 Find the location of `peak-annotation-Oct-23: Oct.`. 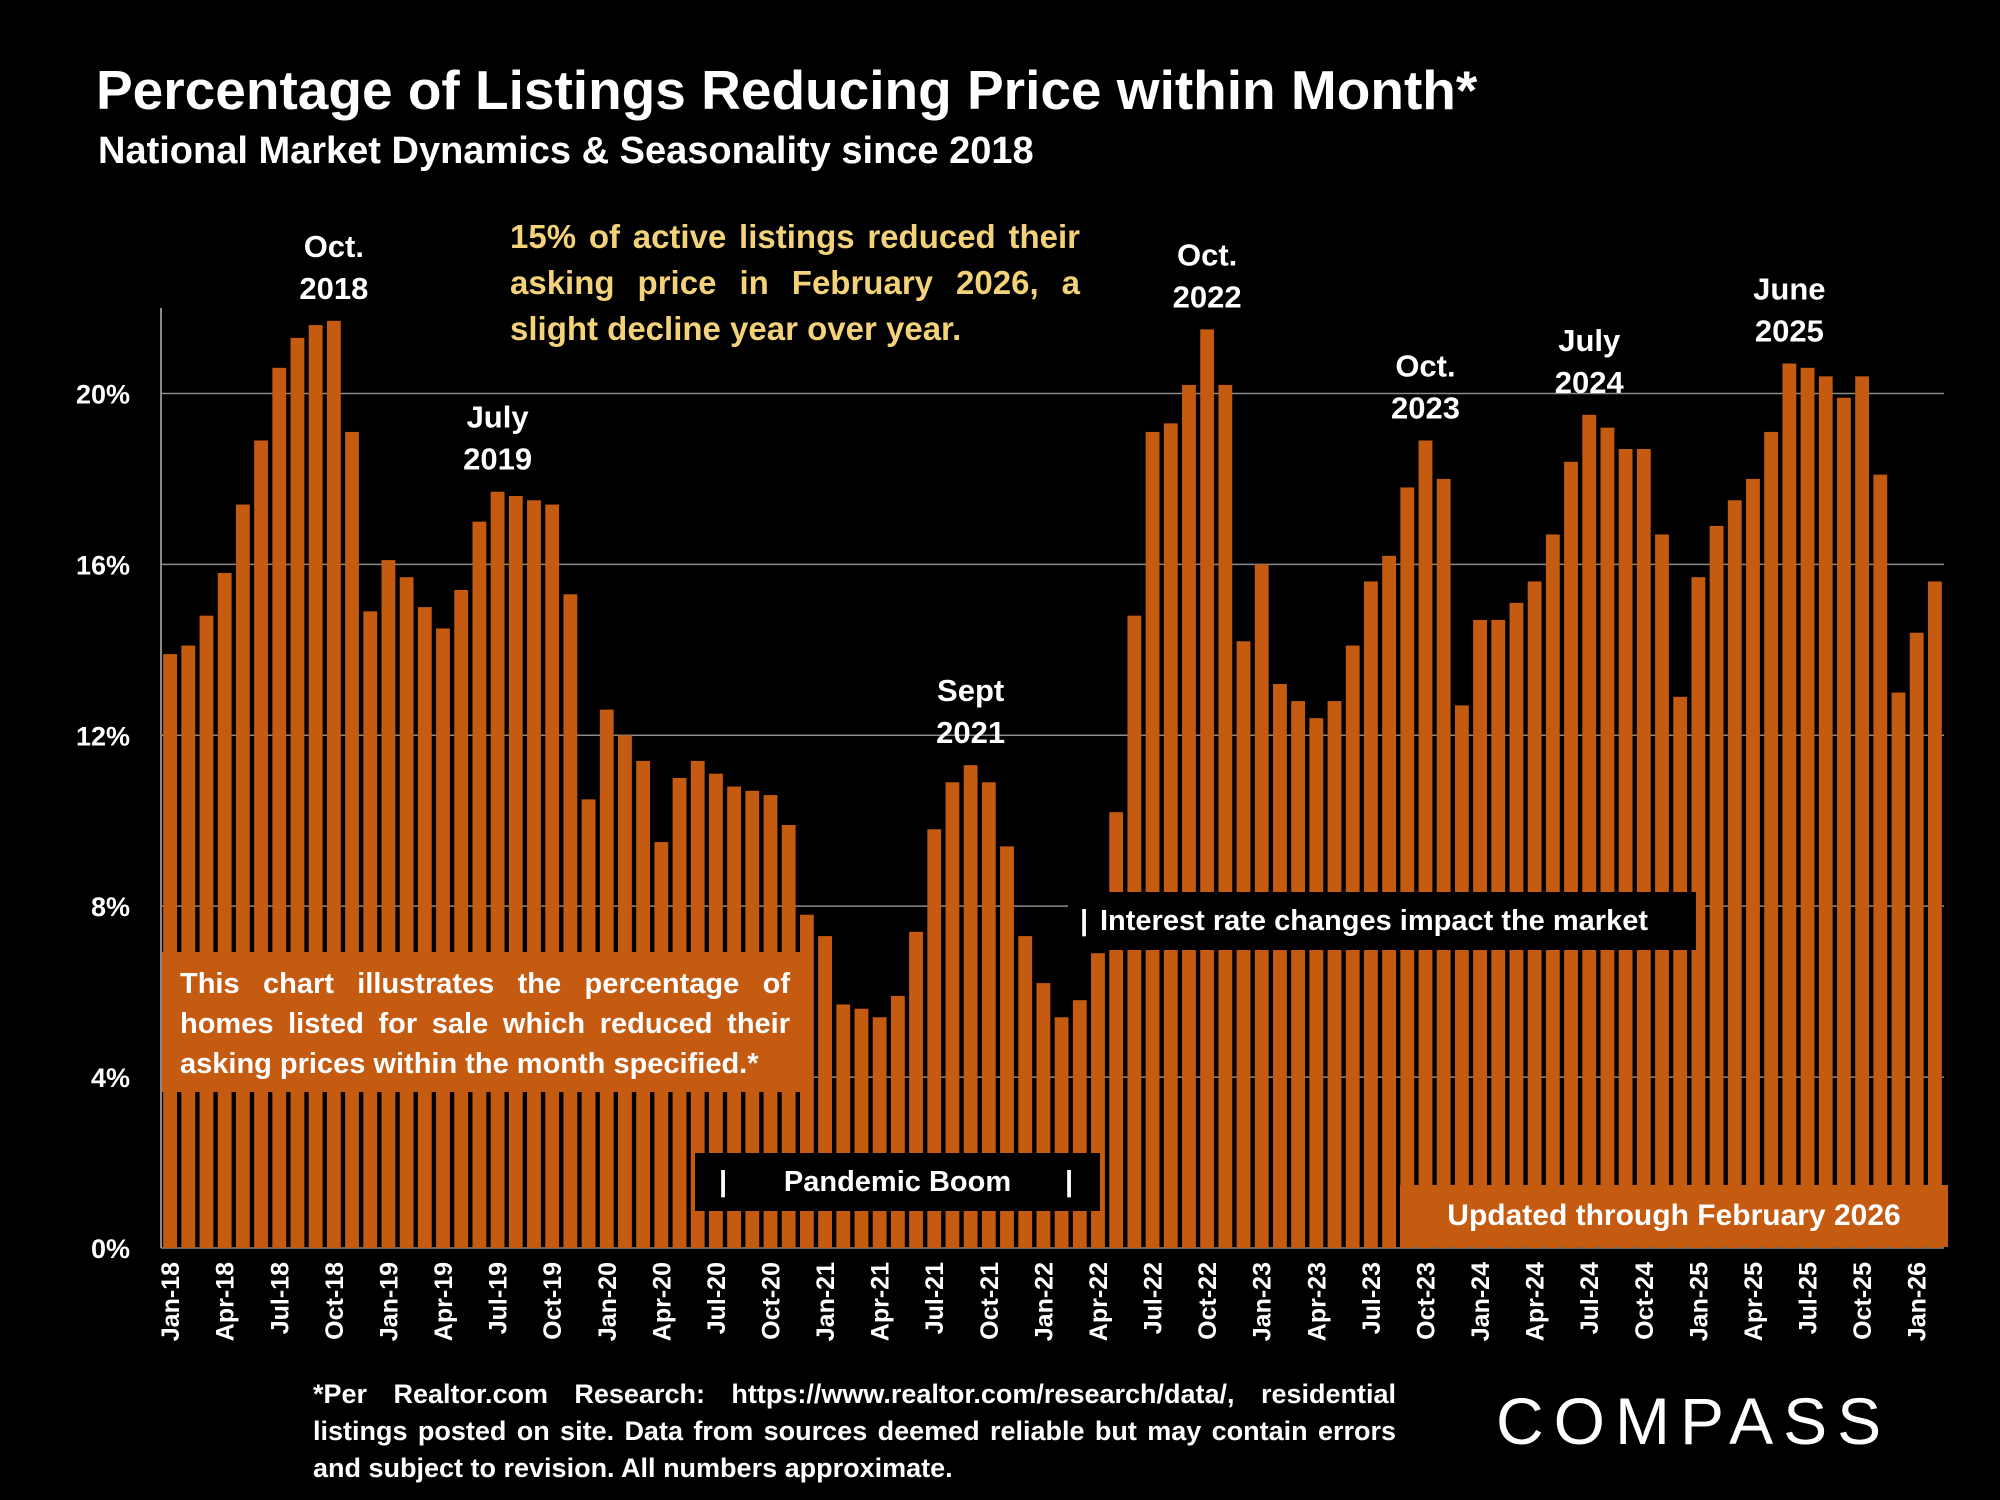

peak-annotation-Oct-23: Oct. is located at coordinates (1425, 365).